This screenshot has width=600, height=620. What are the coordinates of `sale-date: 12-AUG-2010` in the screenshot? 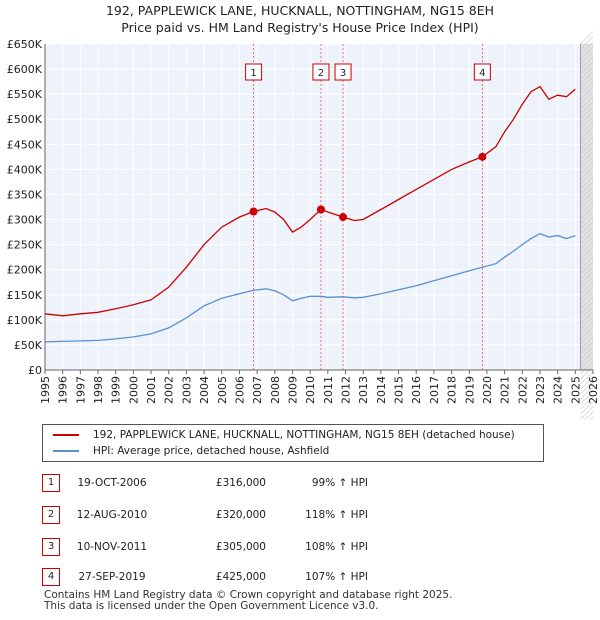 It's located at (112, 515).